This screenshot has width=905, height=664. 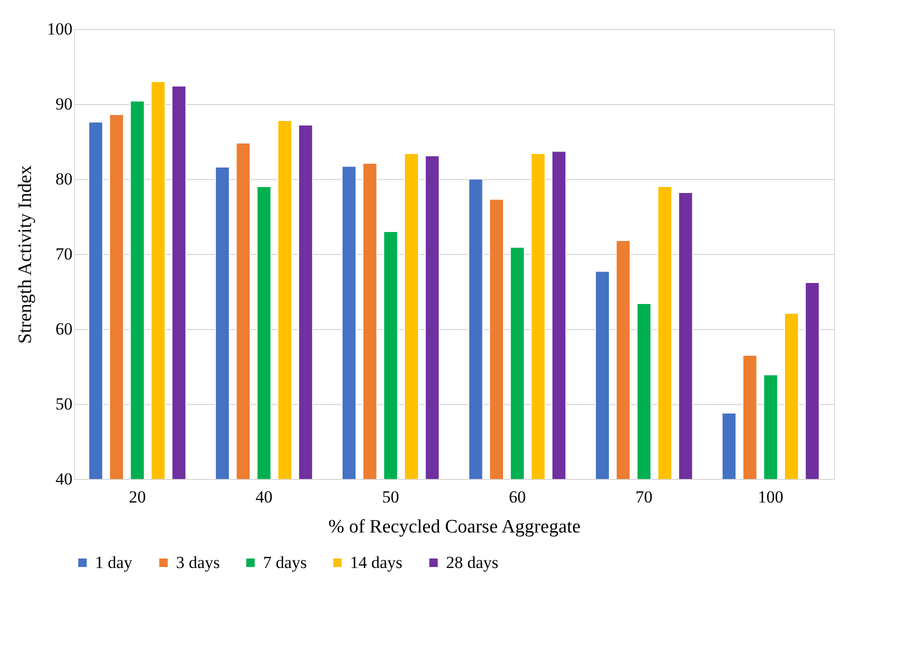 I want to click on legend-label: 1 day, so click(x=114, y=562).